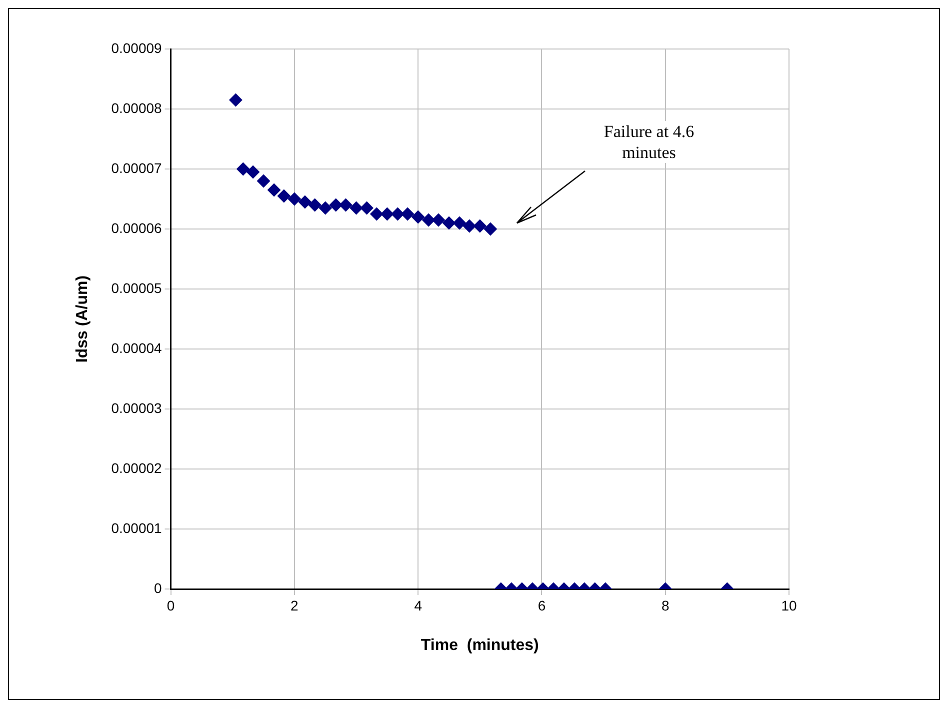 The height and width of the screenshot is (709, 950). Describe the element at coordinates (136, 348) in the screenshot. I see `y-tick-label: 0.00004` at that location.